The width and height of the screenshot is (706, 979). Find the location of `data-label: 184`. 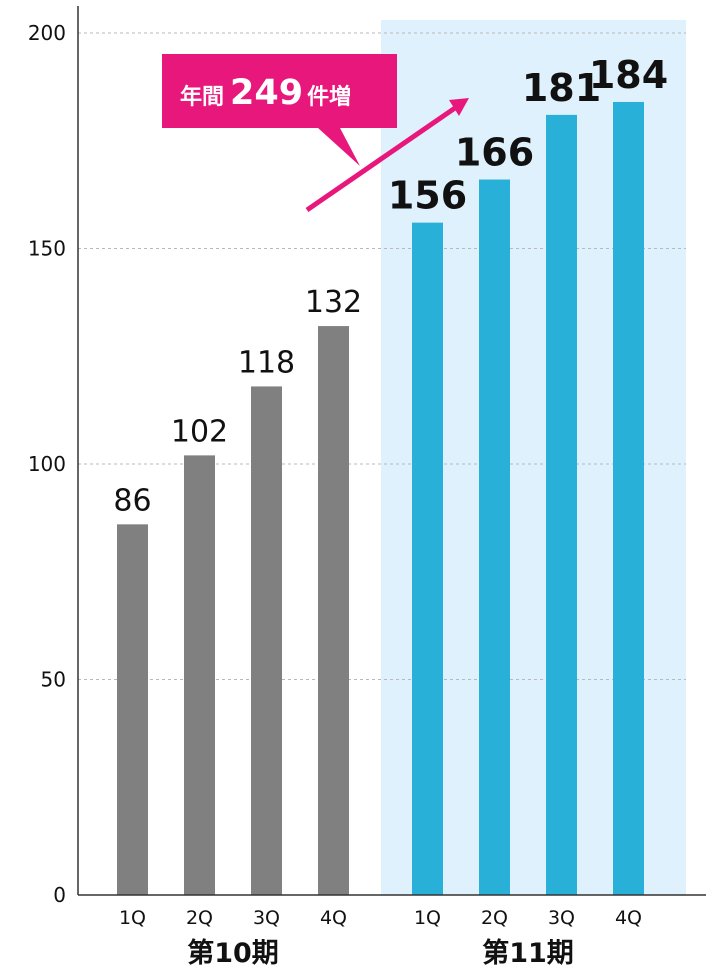

data-label: 184 is located at coordinates (628, 75).